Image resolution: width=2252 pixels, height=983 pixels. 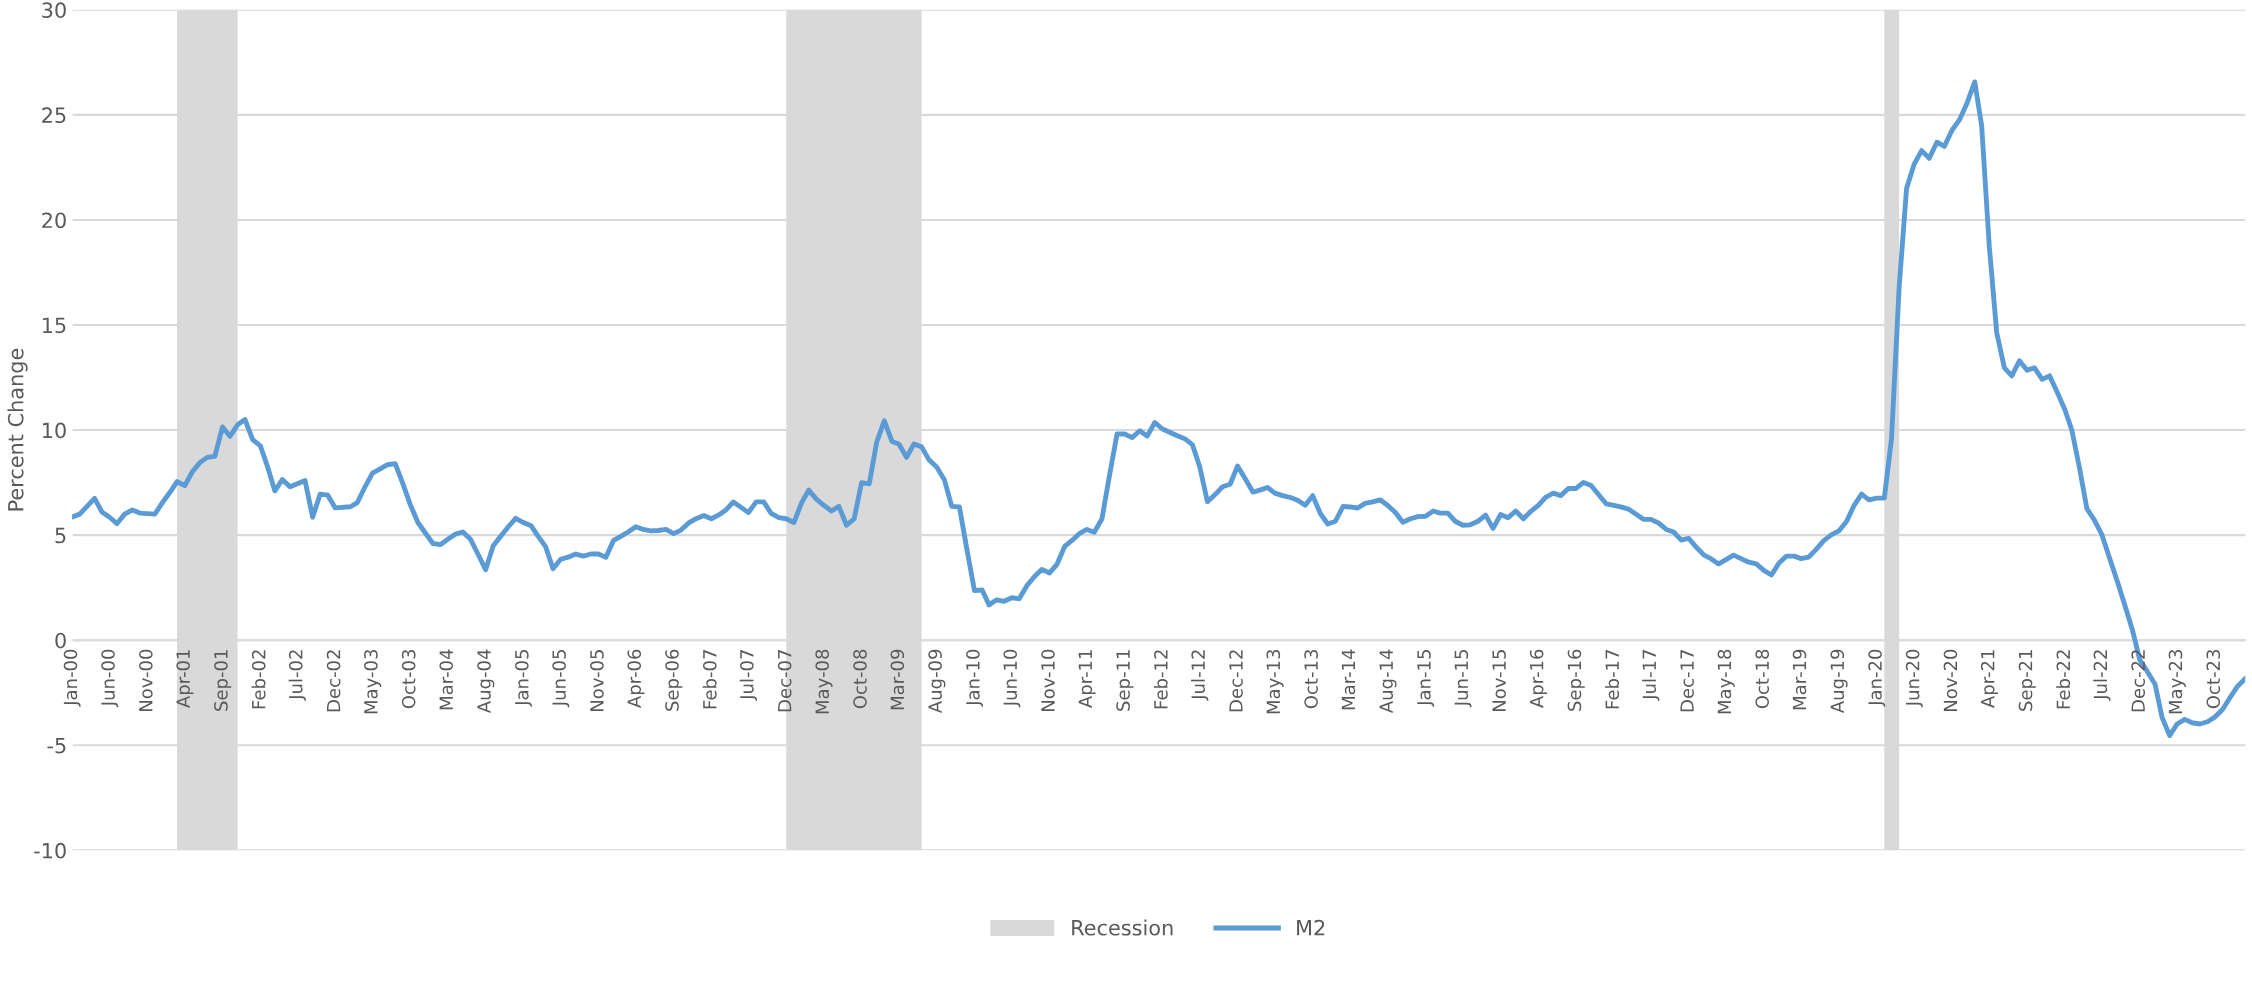 I want to click on y-tick-label: -5, so click(x=56, y=745).